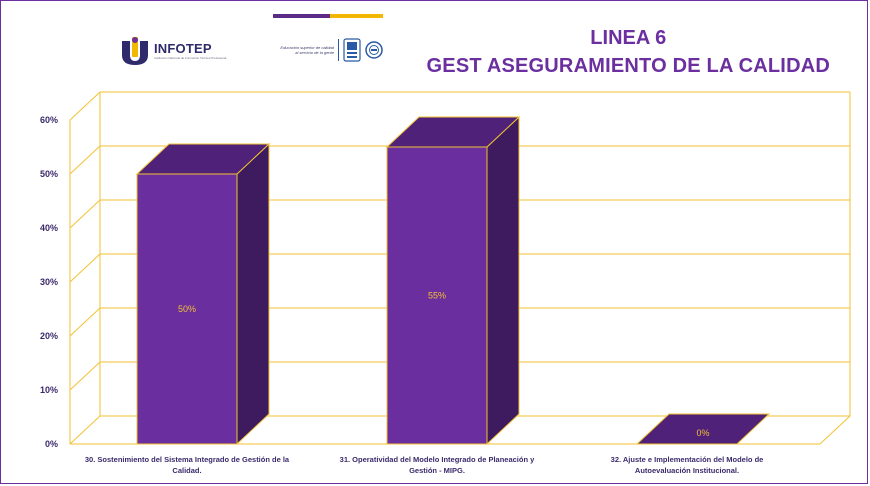  I want to click on y-tick-label: 30%, so click(49, 282).